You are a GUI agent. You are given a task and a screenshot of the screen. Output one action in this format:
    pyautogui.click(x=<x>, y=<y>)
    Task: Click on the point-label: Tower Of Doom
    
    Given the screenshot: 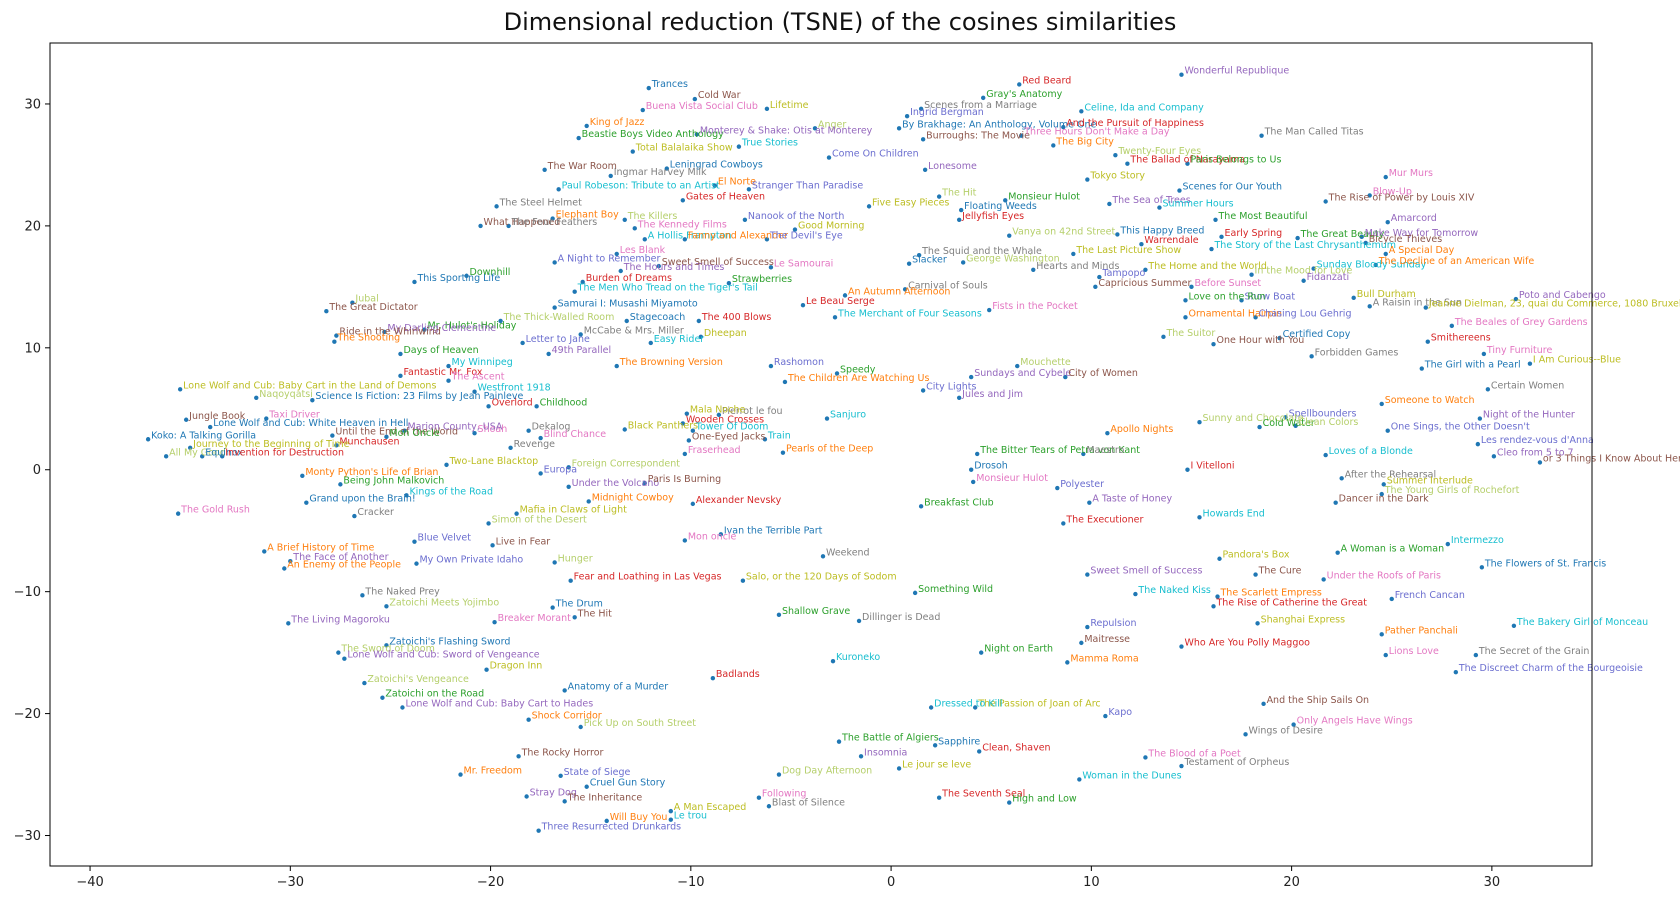 What is the action you would take?
    pyautogui.click(x=732, y=427)
    